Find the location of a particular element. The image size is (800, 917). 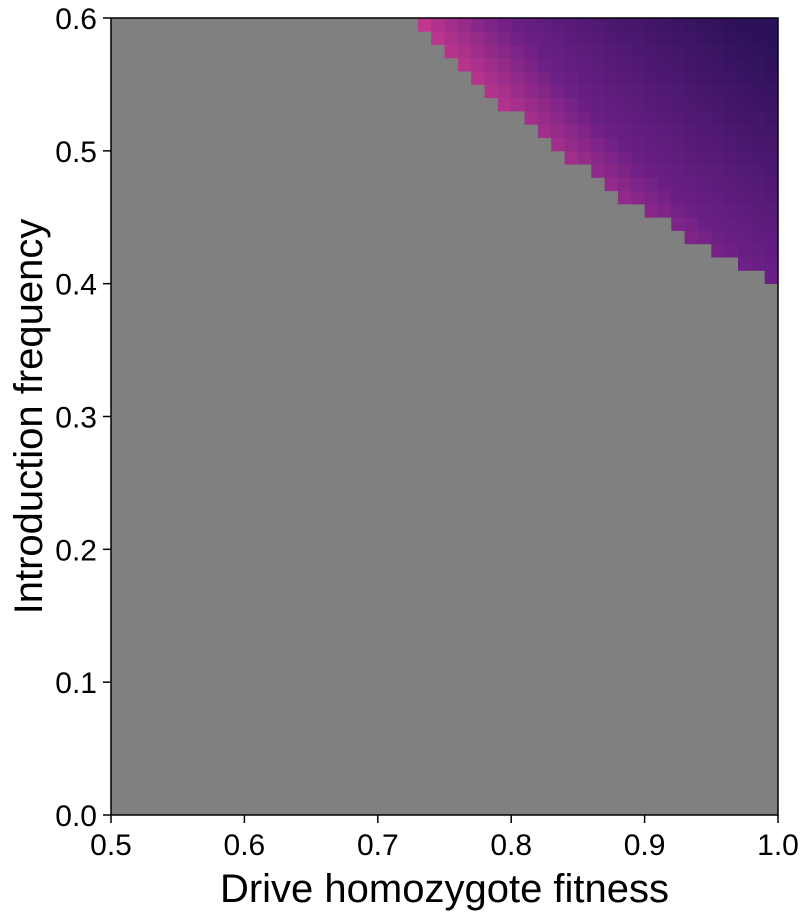

x-tick-label: 0.9 is located at coordinates (645, 845).